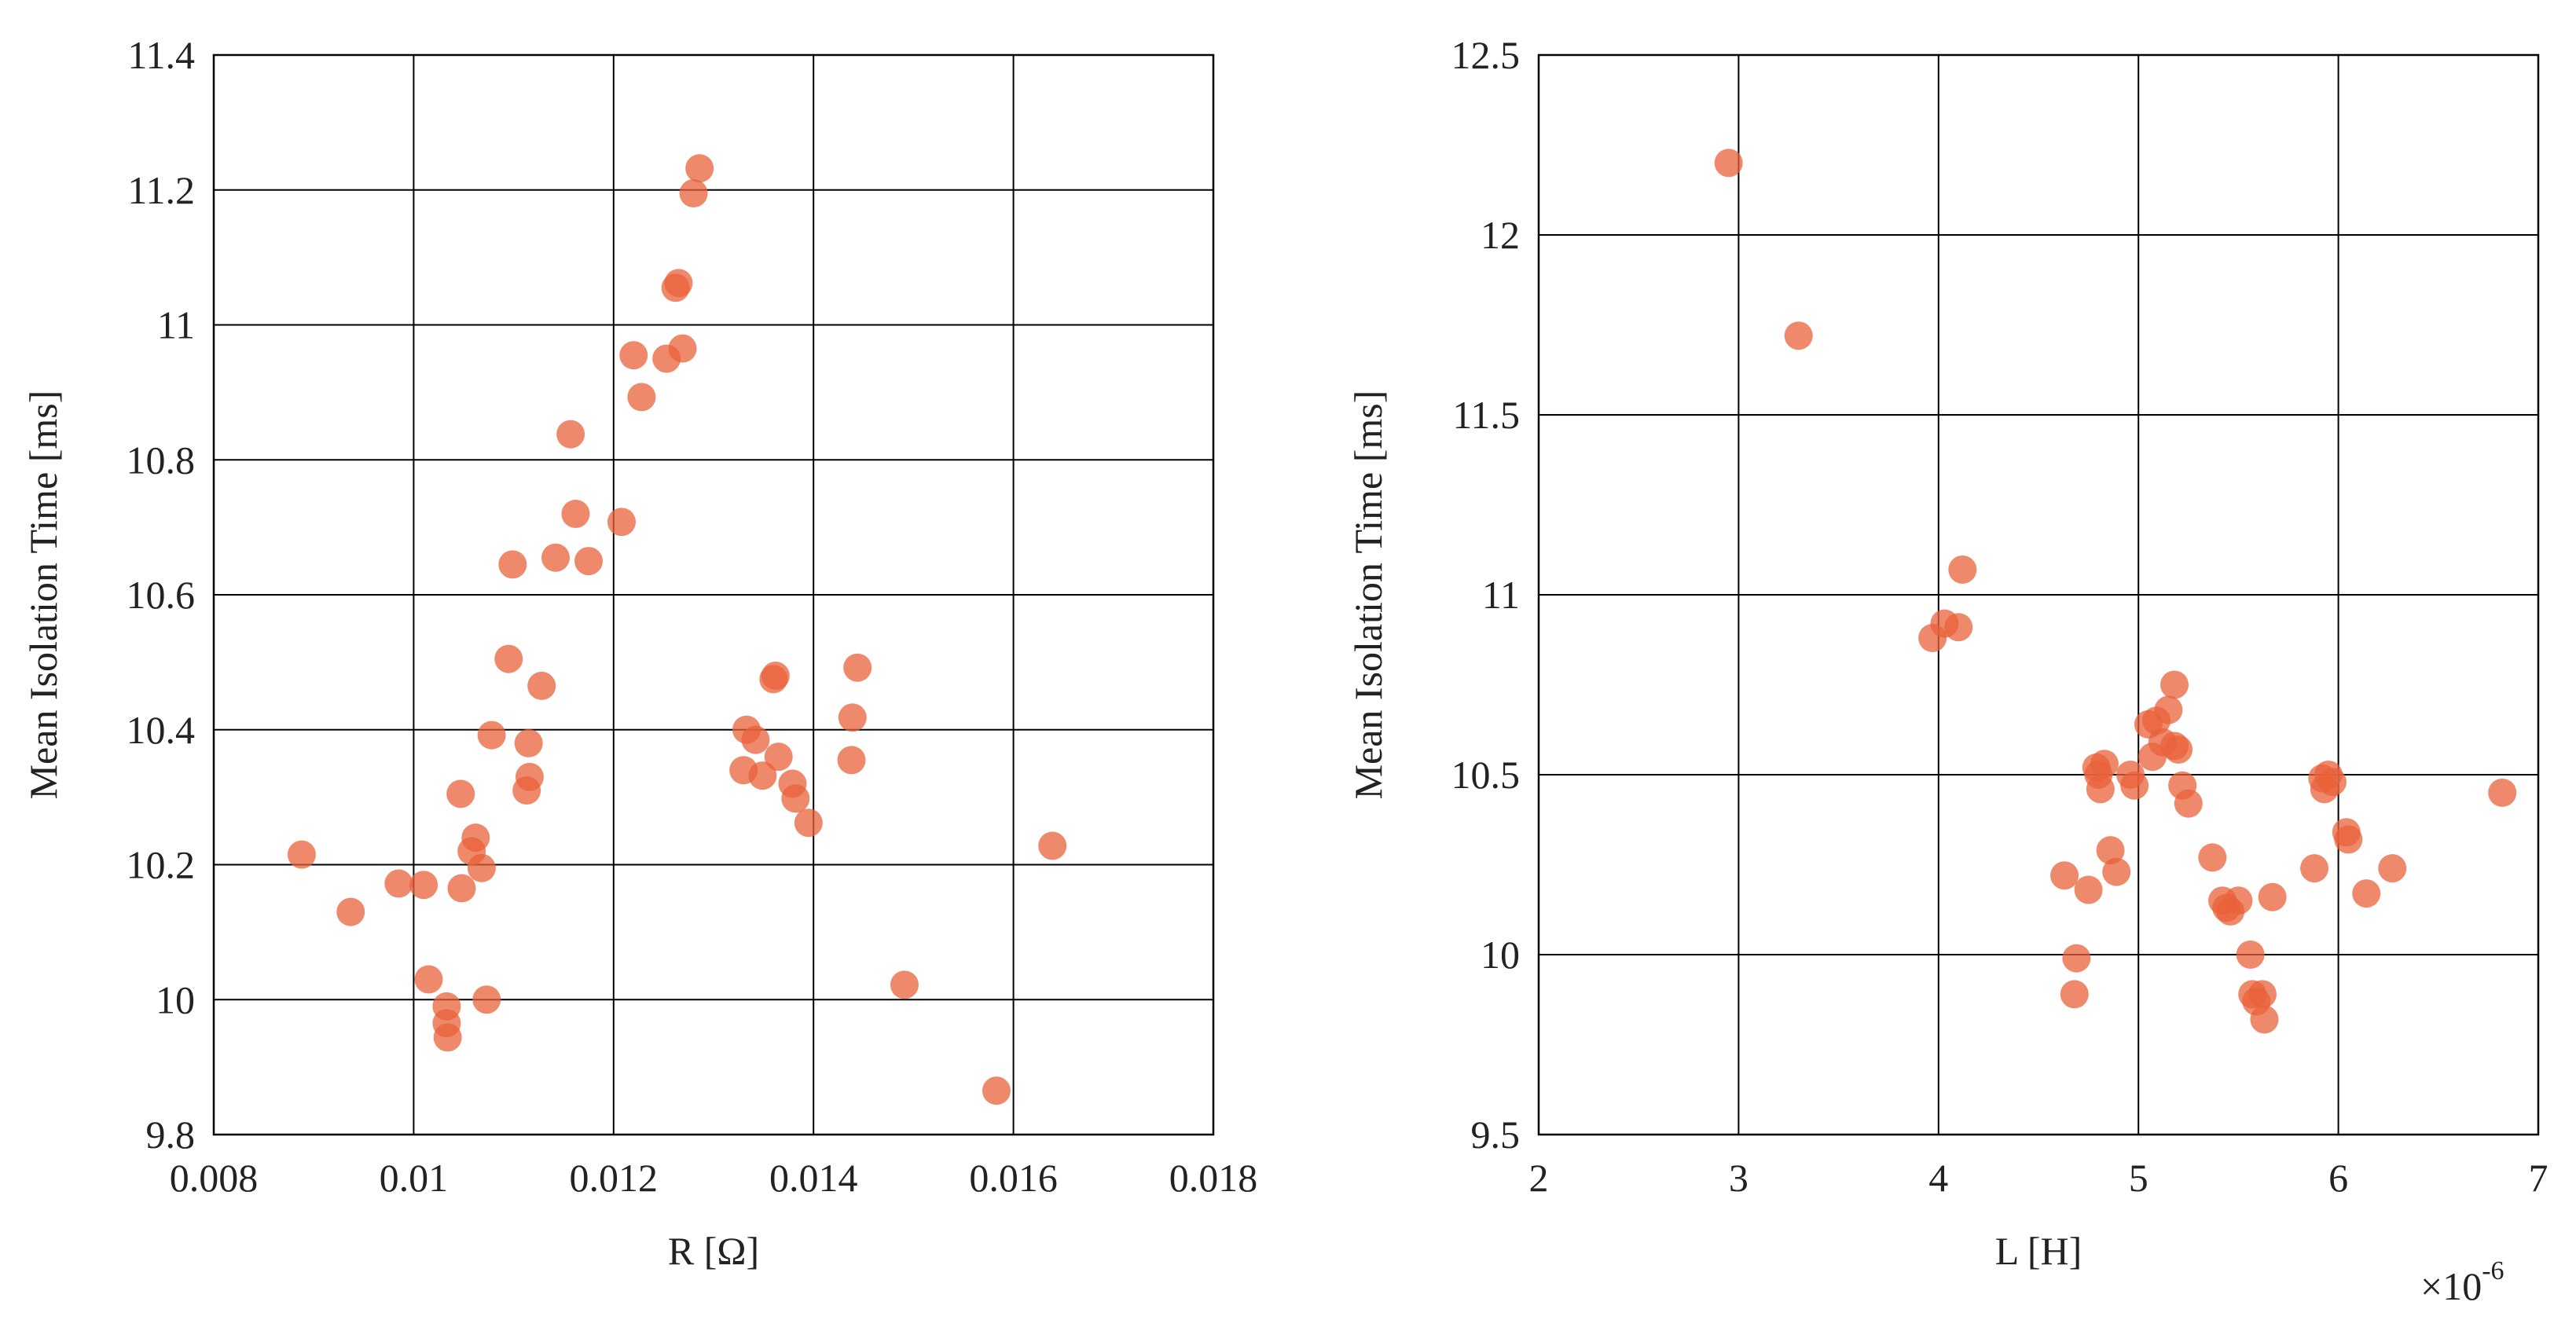 The image size is (2576, 1331). What do you see at coordinates (161, 595) in the screenshot?
I see `y-tick-label: 10.6` at bounding box center [161, 595].